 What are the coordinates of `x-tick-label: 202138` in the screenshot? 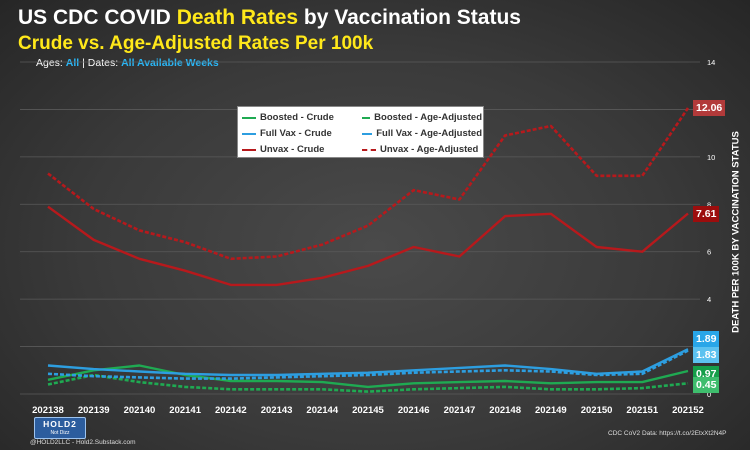 It's located at (48, 410).